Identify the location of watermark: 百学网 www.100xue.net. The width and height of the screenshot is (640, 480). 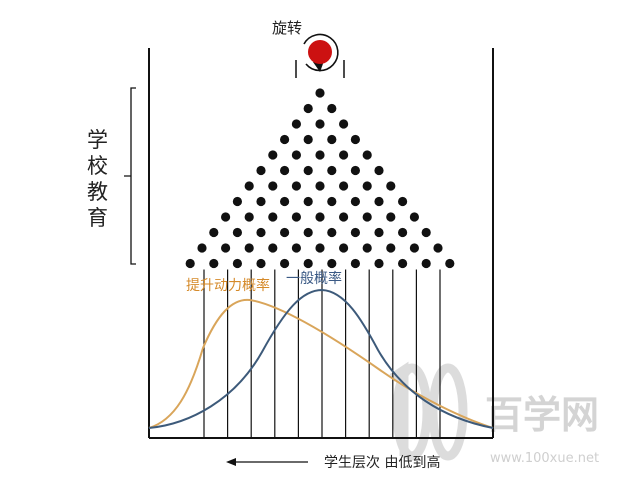
(494, 413).